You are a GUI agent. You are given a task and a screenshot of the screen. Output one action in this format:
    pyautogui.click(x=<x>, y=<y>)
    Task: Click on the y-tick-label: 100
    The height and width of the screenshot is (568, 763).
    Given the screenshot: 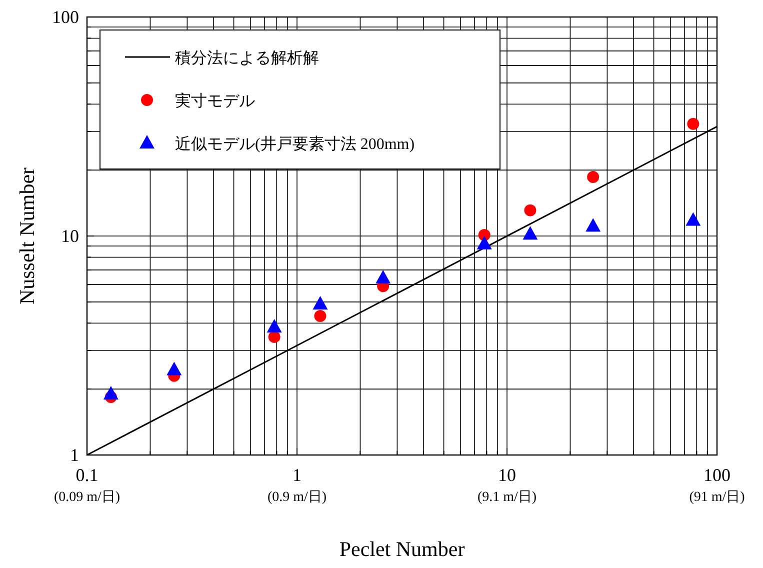 What is the action you would take?
    pyautogui.click(x=65, y=17)
    